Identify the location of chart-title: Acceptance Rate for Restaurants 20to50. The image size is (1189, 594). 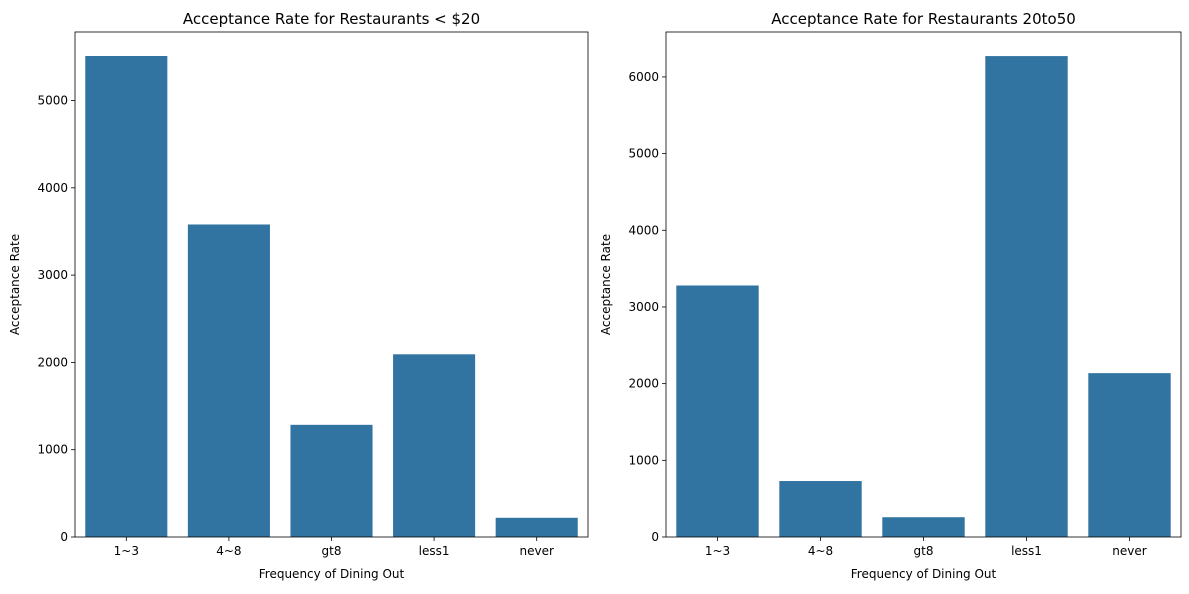
(923, 19).